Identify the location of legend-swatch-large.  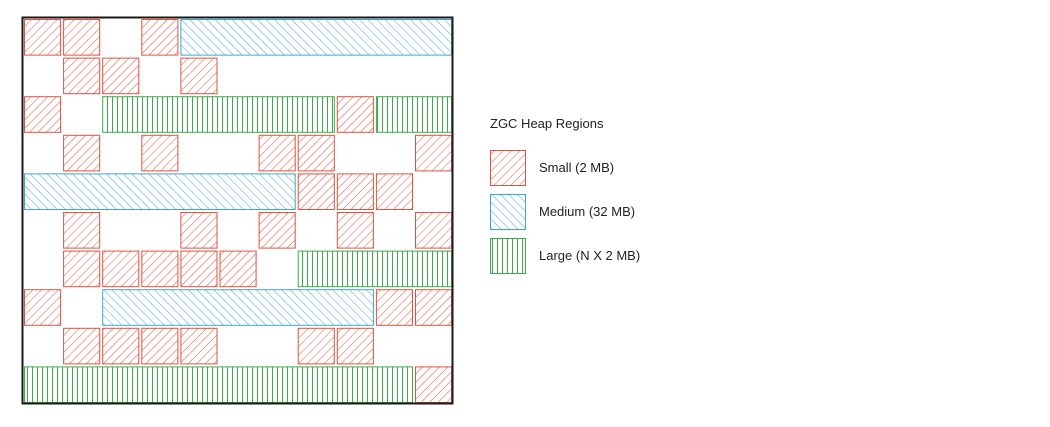
(508, 256).